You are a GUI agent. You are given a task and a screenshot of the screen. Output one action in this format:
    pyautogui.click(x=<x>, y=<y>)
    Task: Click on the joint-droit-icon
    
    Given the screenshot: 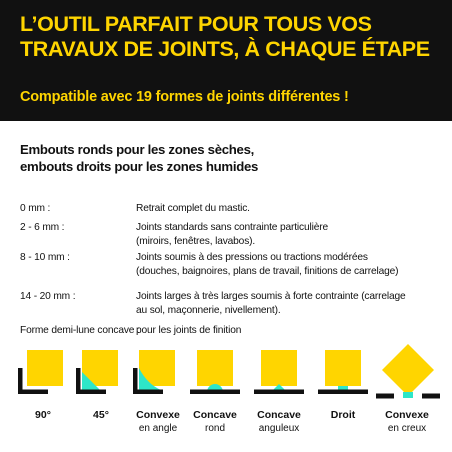 What is the action you would take?
    pyautogui.click(x=343, y=372)
    